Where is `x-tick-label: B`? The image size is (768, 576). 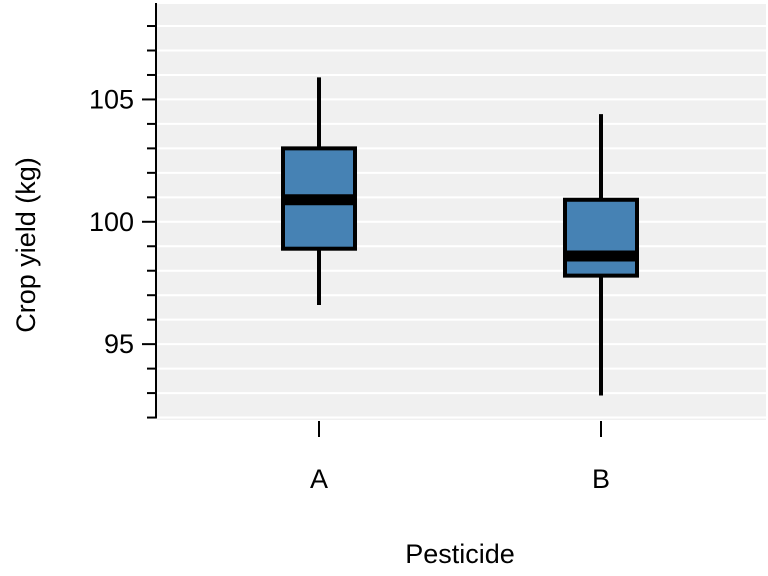
x-tick-label: B is located at coordinates (601, 479).